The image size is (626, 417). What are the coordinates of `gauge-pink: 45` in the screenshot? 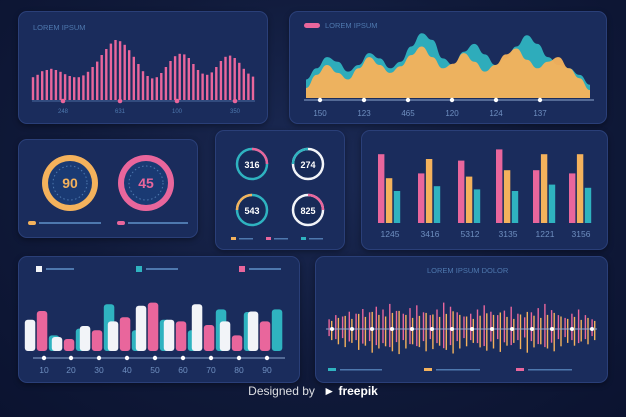 It's located at (146, 183).